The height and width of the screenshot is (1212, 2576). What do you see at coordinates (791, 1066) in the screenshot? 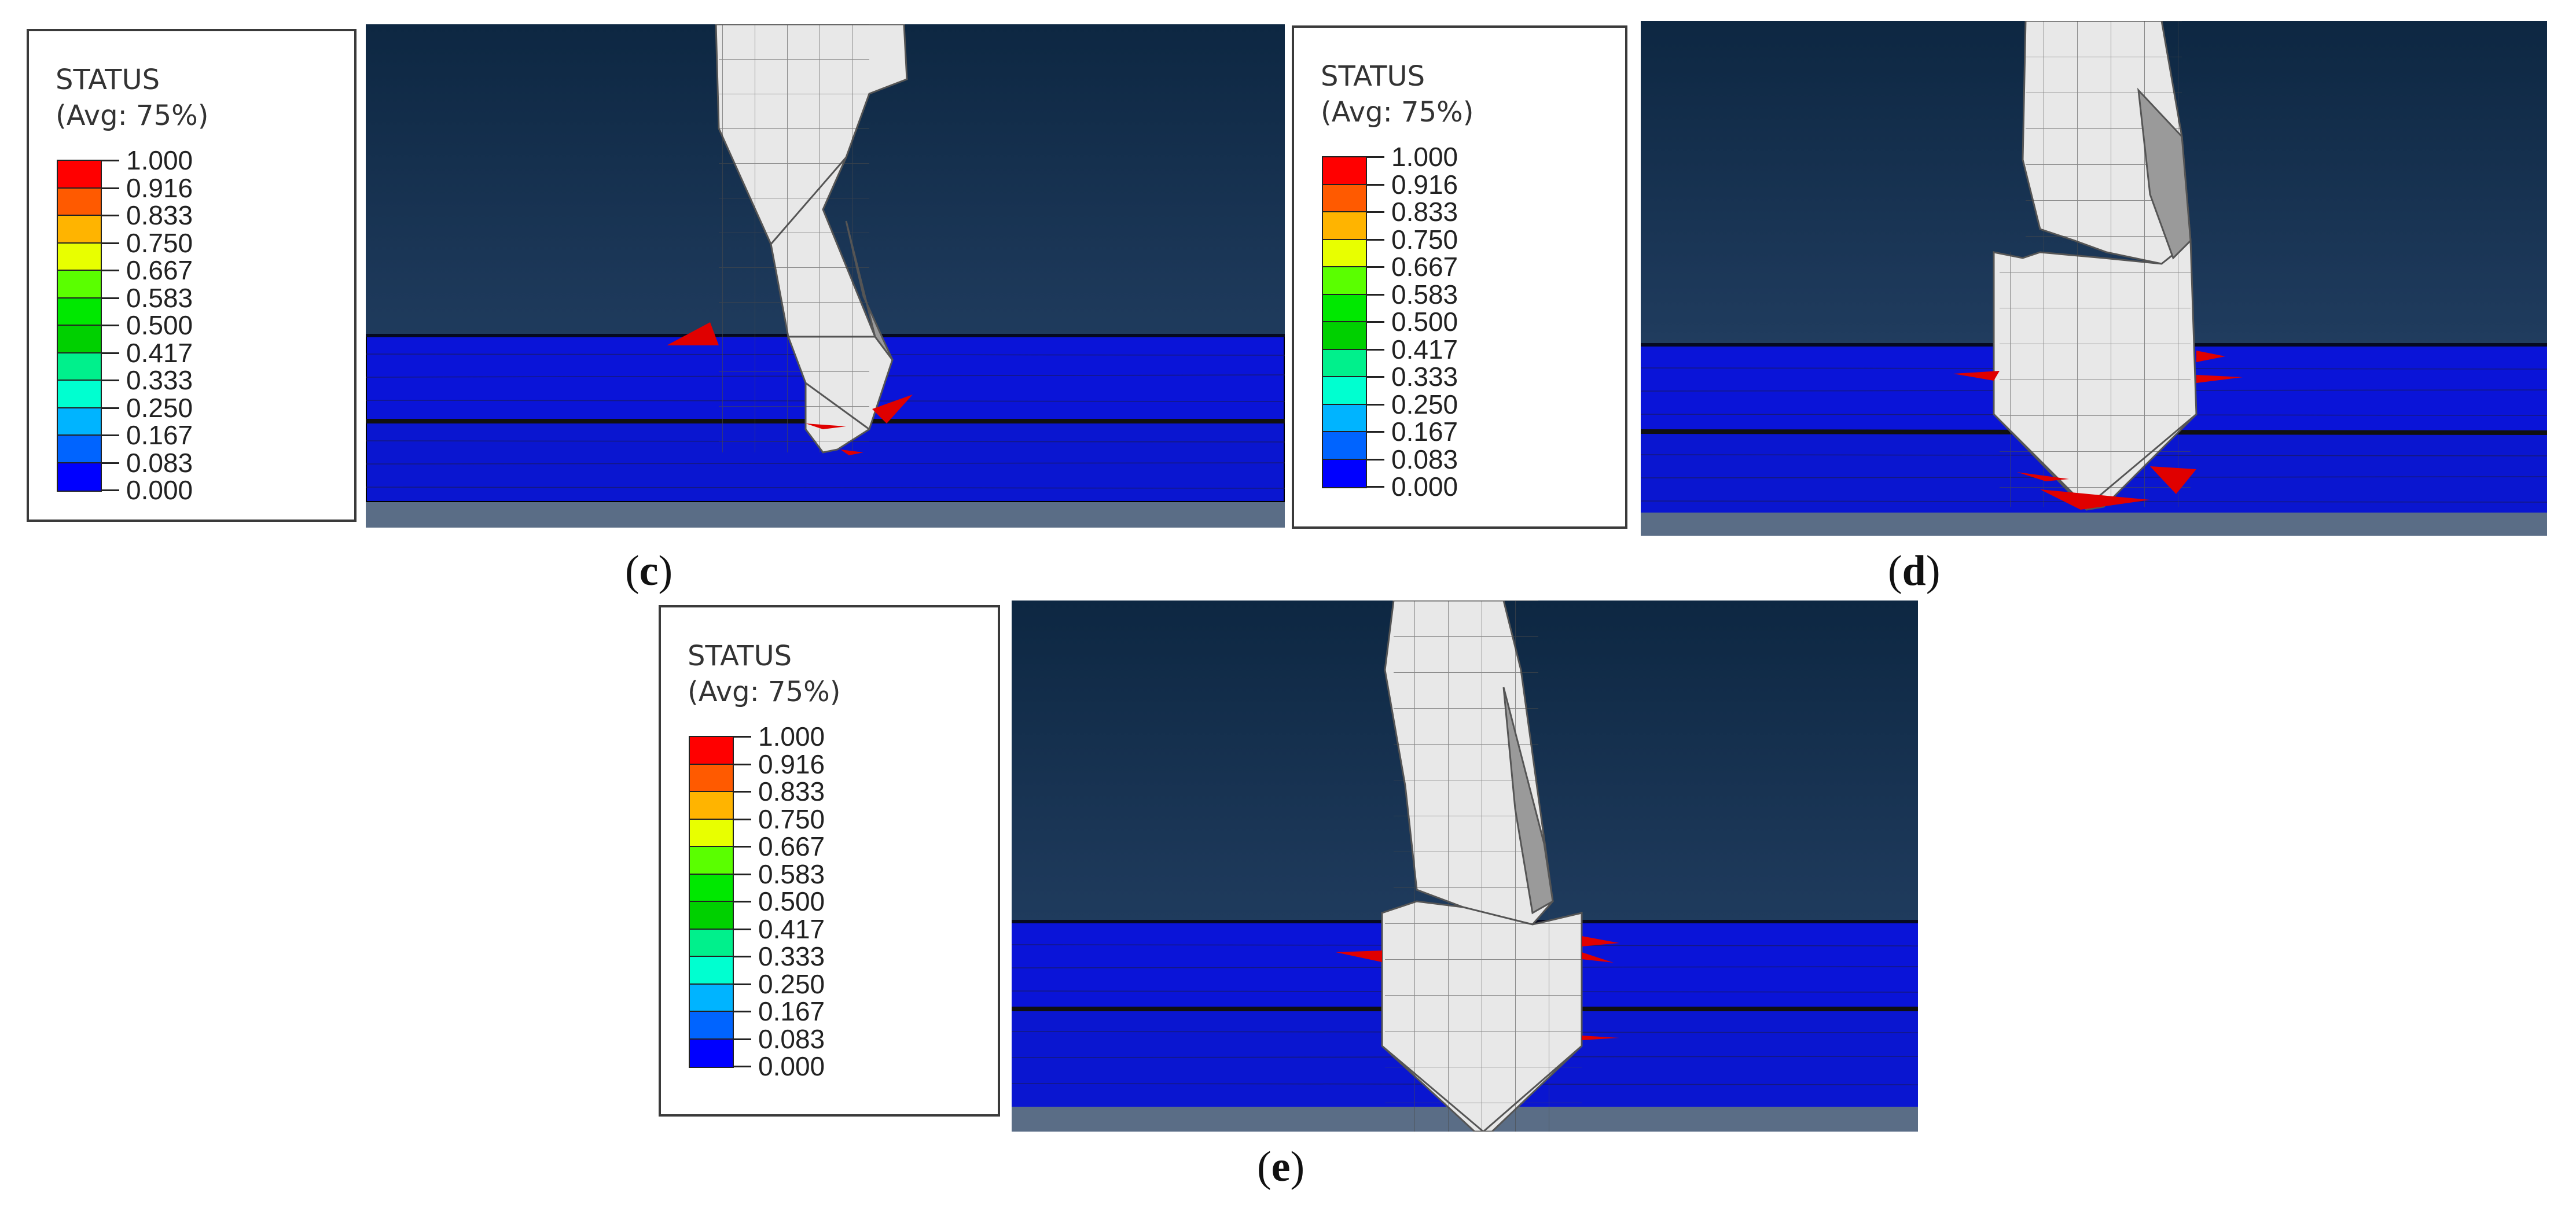
I see `legend-value: 0.000` at bounding box center [791, 1066].